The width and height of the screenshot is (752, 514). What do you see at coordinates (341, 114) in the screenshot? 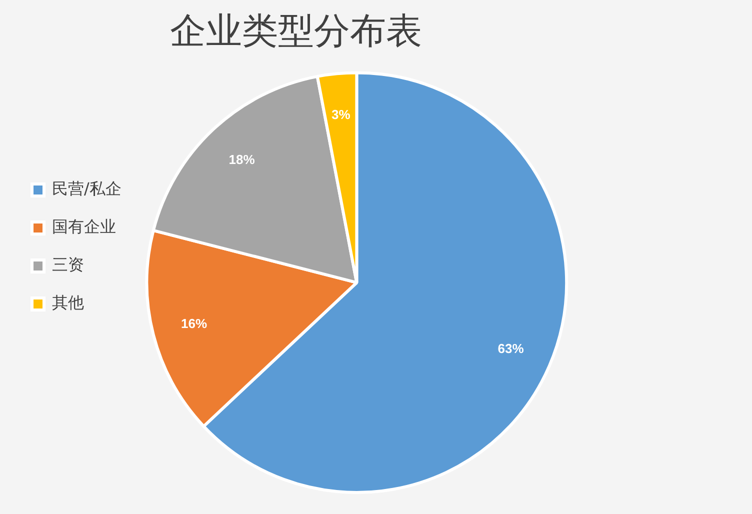
I see `data-label: 3%` at bounding box center [341, 114].